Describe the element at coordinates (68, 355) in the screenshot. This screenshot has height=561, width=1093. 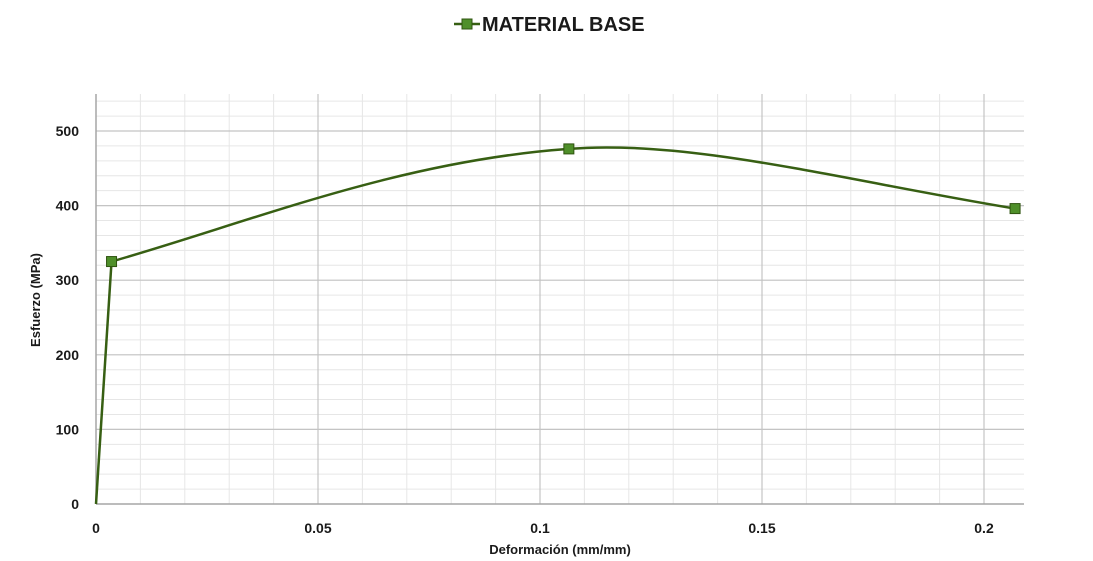
I see `y-tick-label: 200` at that location.